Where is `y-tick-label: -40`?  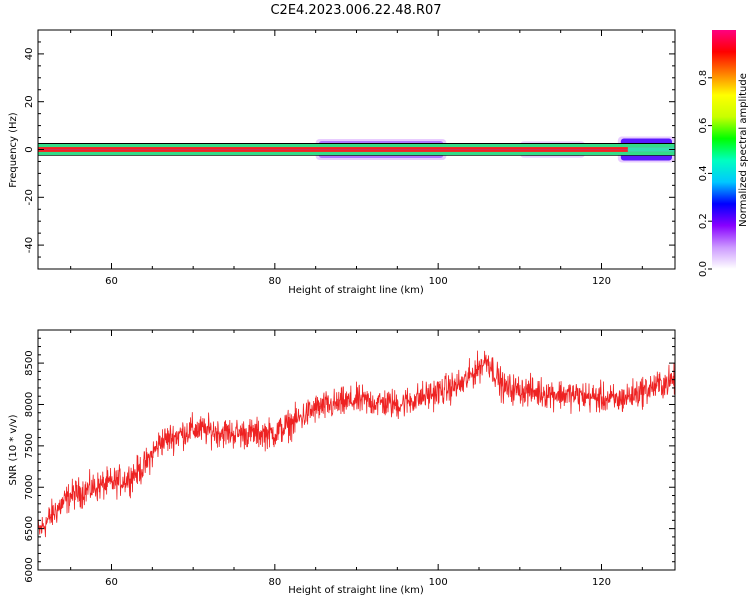
y-tick-label: -40 is located at coordinates (29, 245).